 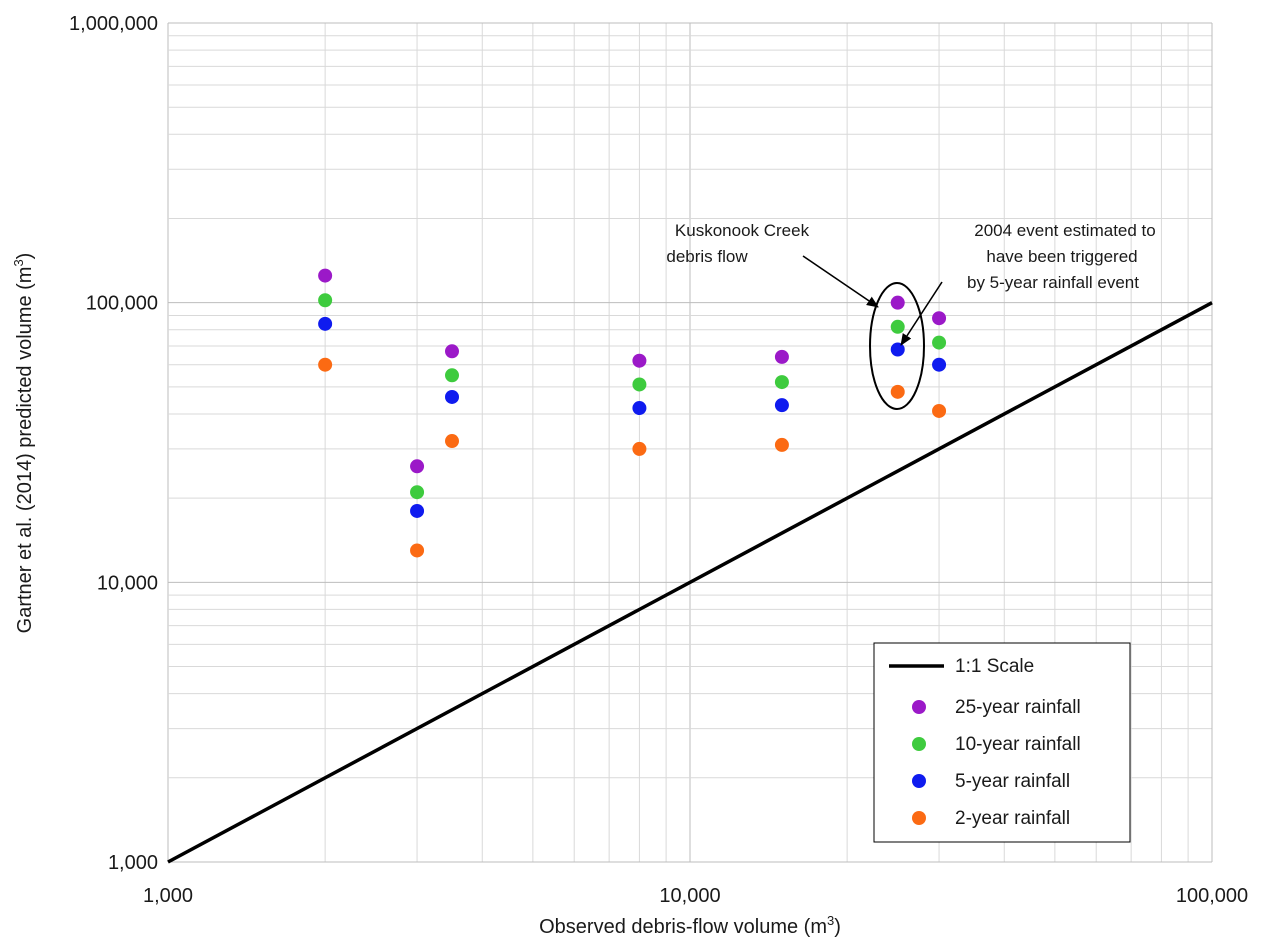 I want to click on x-tick-label: 10,000, so click(x=689, y=896).